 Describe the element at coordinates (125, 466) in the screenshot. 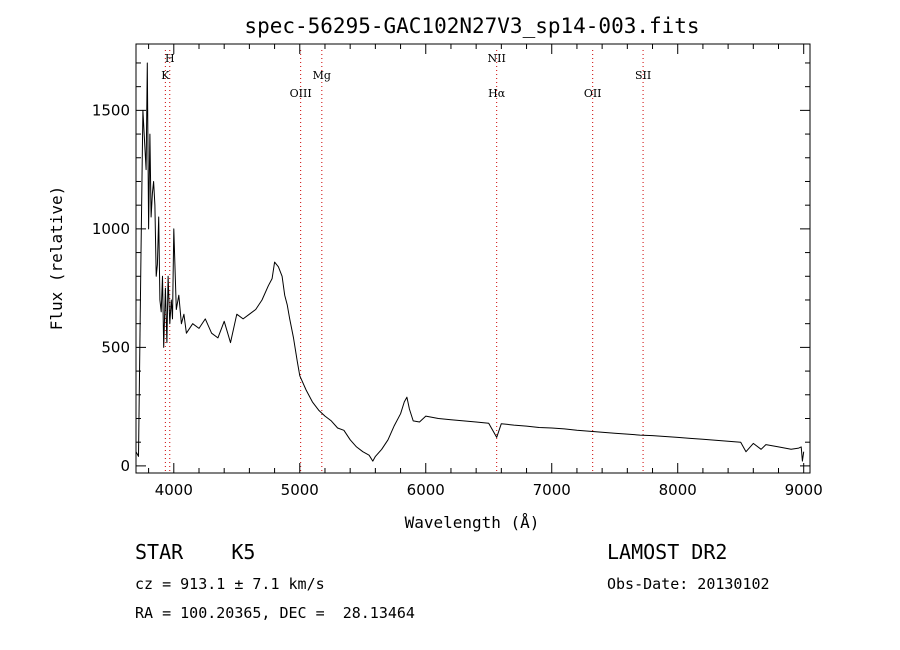

I see `y-tick-label-0: 0` at that location.